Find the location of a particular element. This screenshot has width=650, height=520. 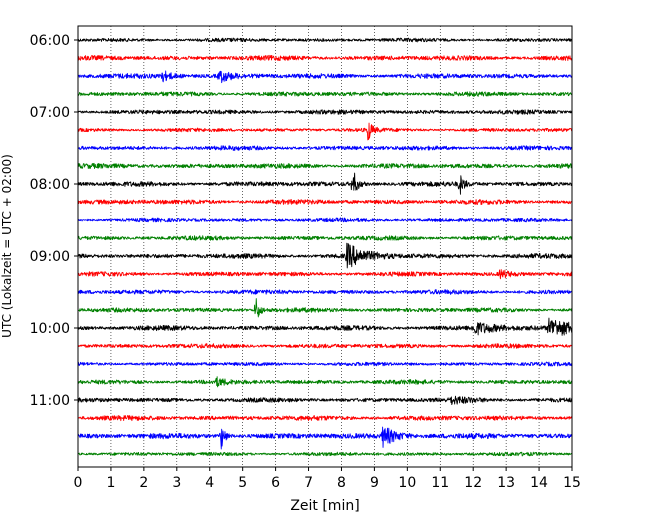

y-tick-label: 11:00 is located at coordinates (50, 401).